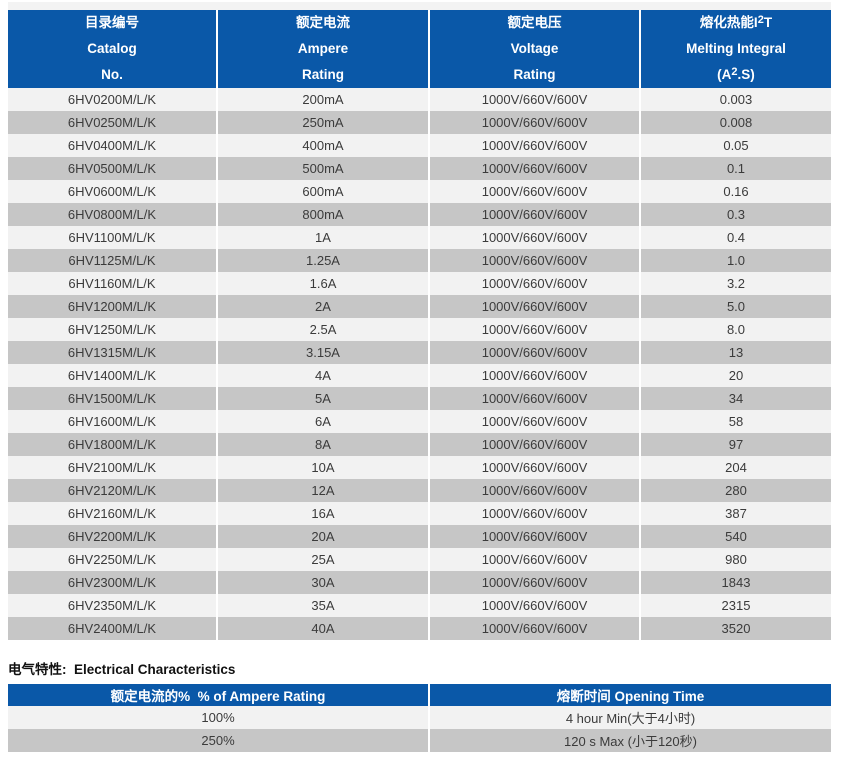 Image resolution: width=842 pixels, height=779 pixels. I want to click on catalog-cell: 6HV0400M/L/K, so click(112, 145).